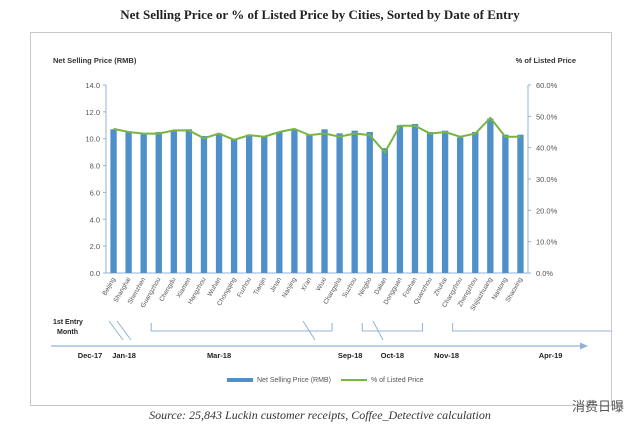 Image resolution: width=640 pixels, height=433 pixels. Describe the element at coordinates (244, 287) in the screenshot. I see `x-tick-label: Fuzhou` at that location.